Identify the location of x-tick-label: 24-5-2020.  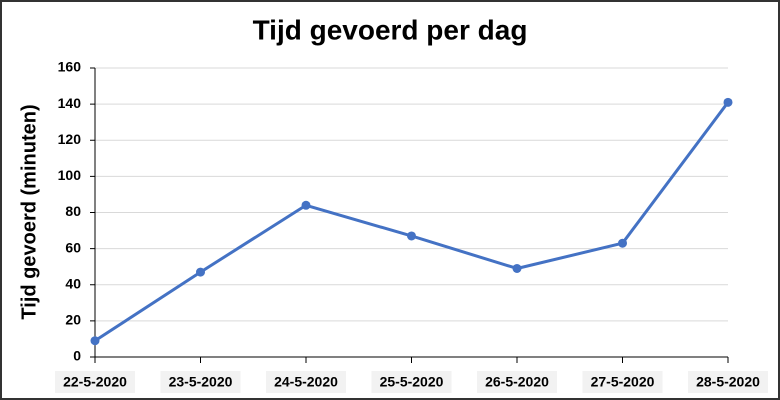
(306, 382).